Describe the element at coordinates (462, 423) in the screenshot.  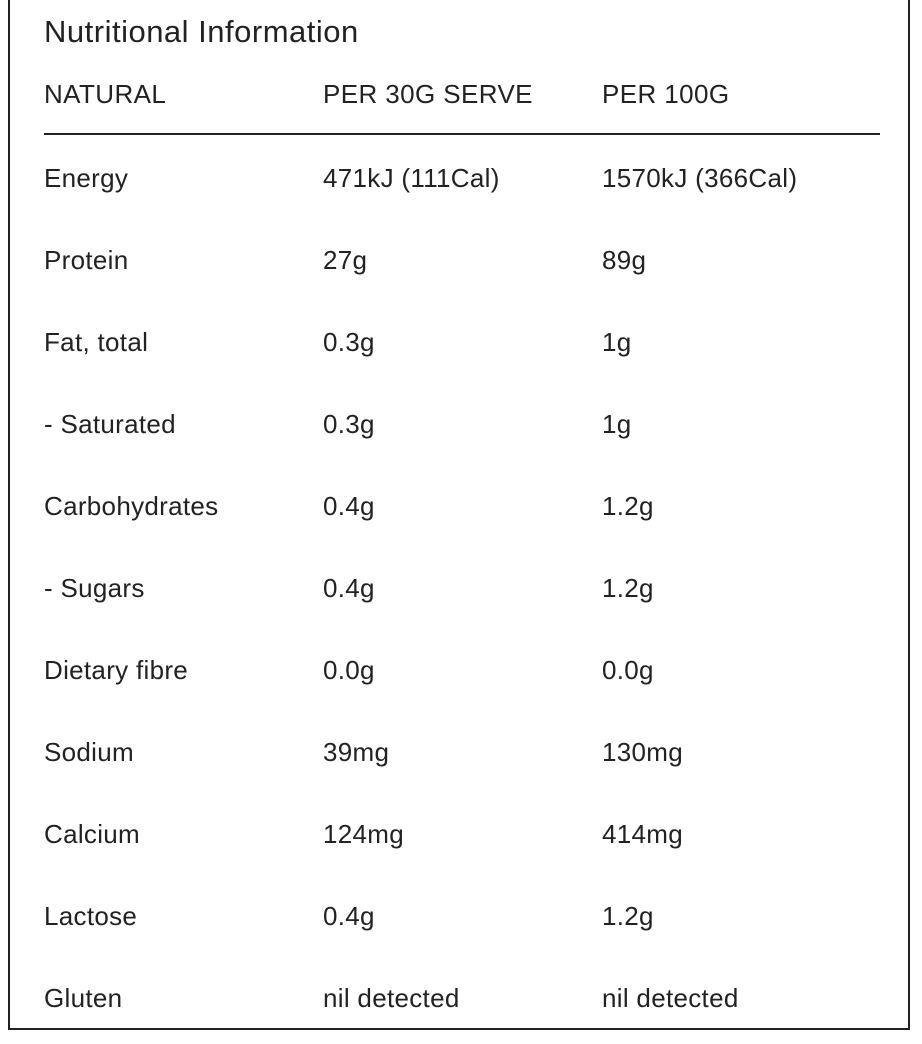
I see `table-row: - Saturated 0.3g 1g` at that location.